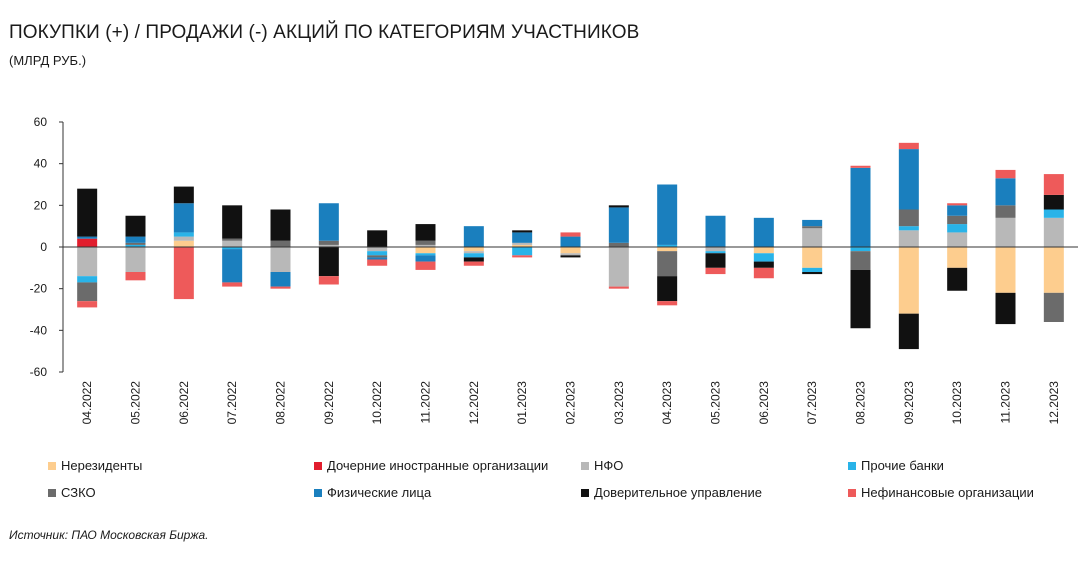 The height and width of the screenshot is (575, 1085). Describe the element at coordinates (41, 122) in the screenshot. I see `y-tick-label: 60` at that location.